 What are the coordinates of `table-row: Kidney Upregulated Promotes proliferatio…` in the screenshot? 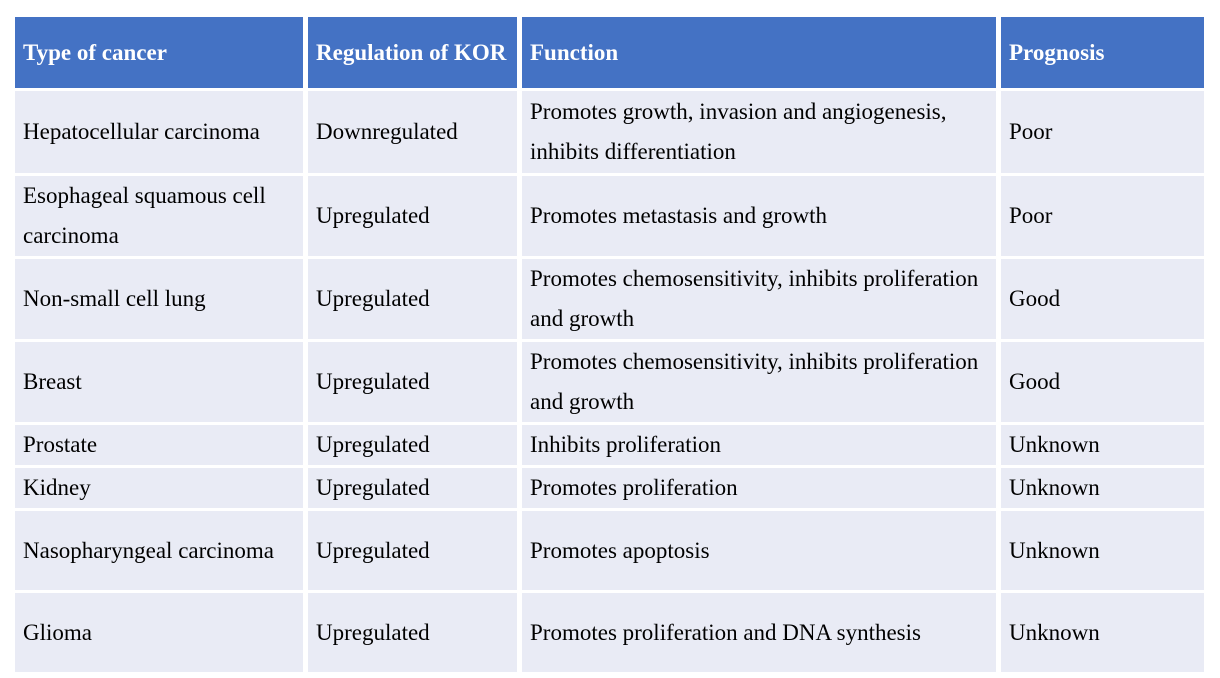 It's located at (609, 488).